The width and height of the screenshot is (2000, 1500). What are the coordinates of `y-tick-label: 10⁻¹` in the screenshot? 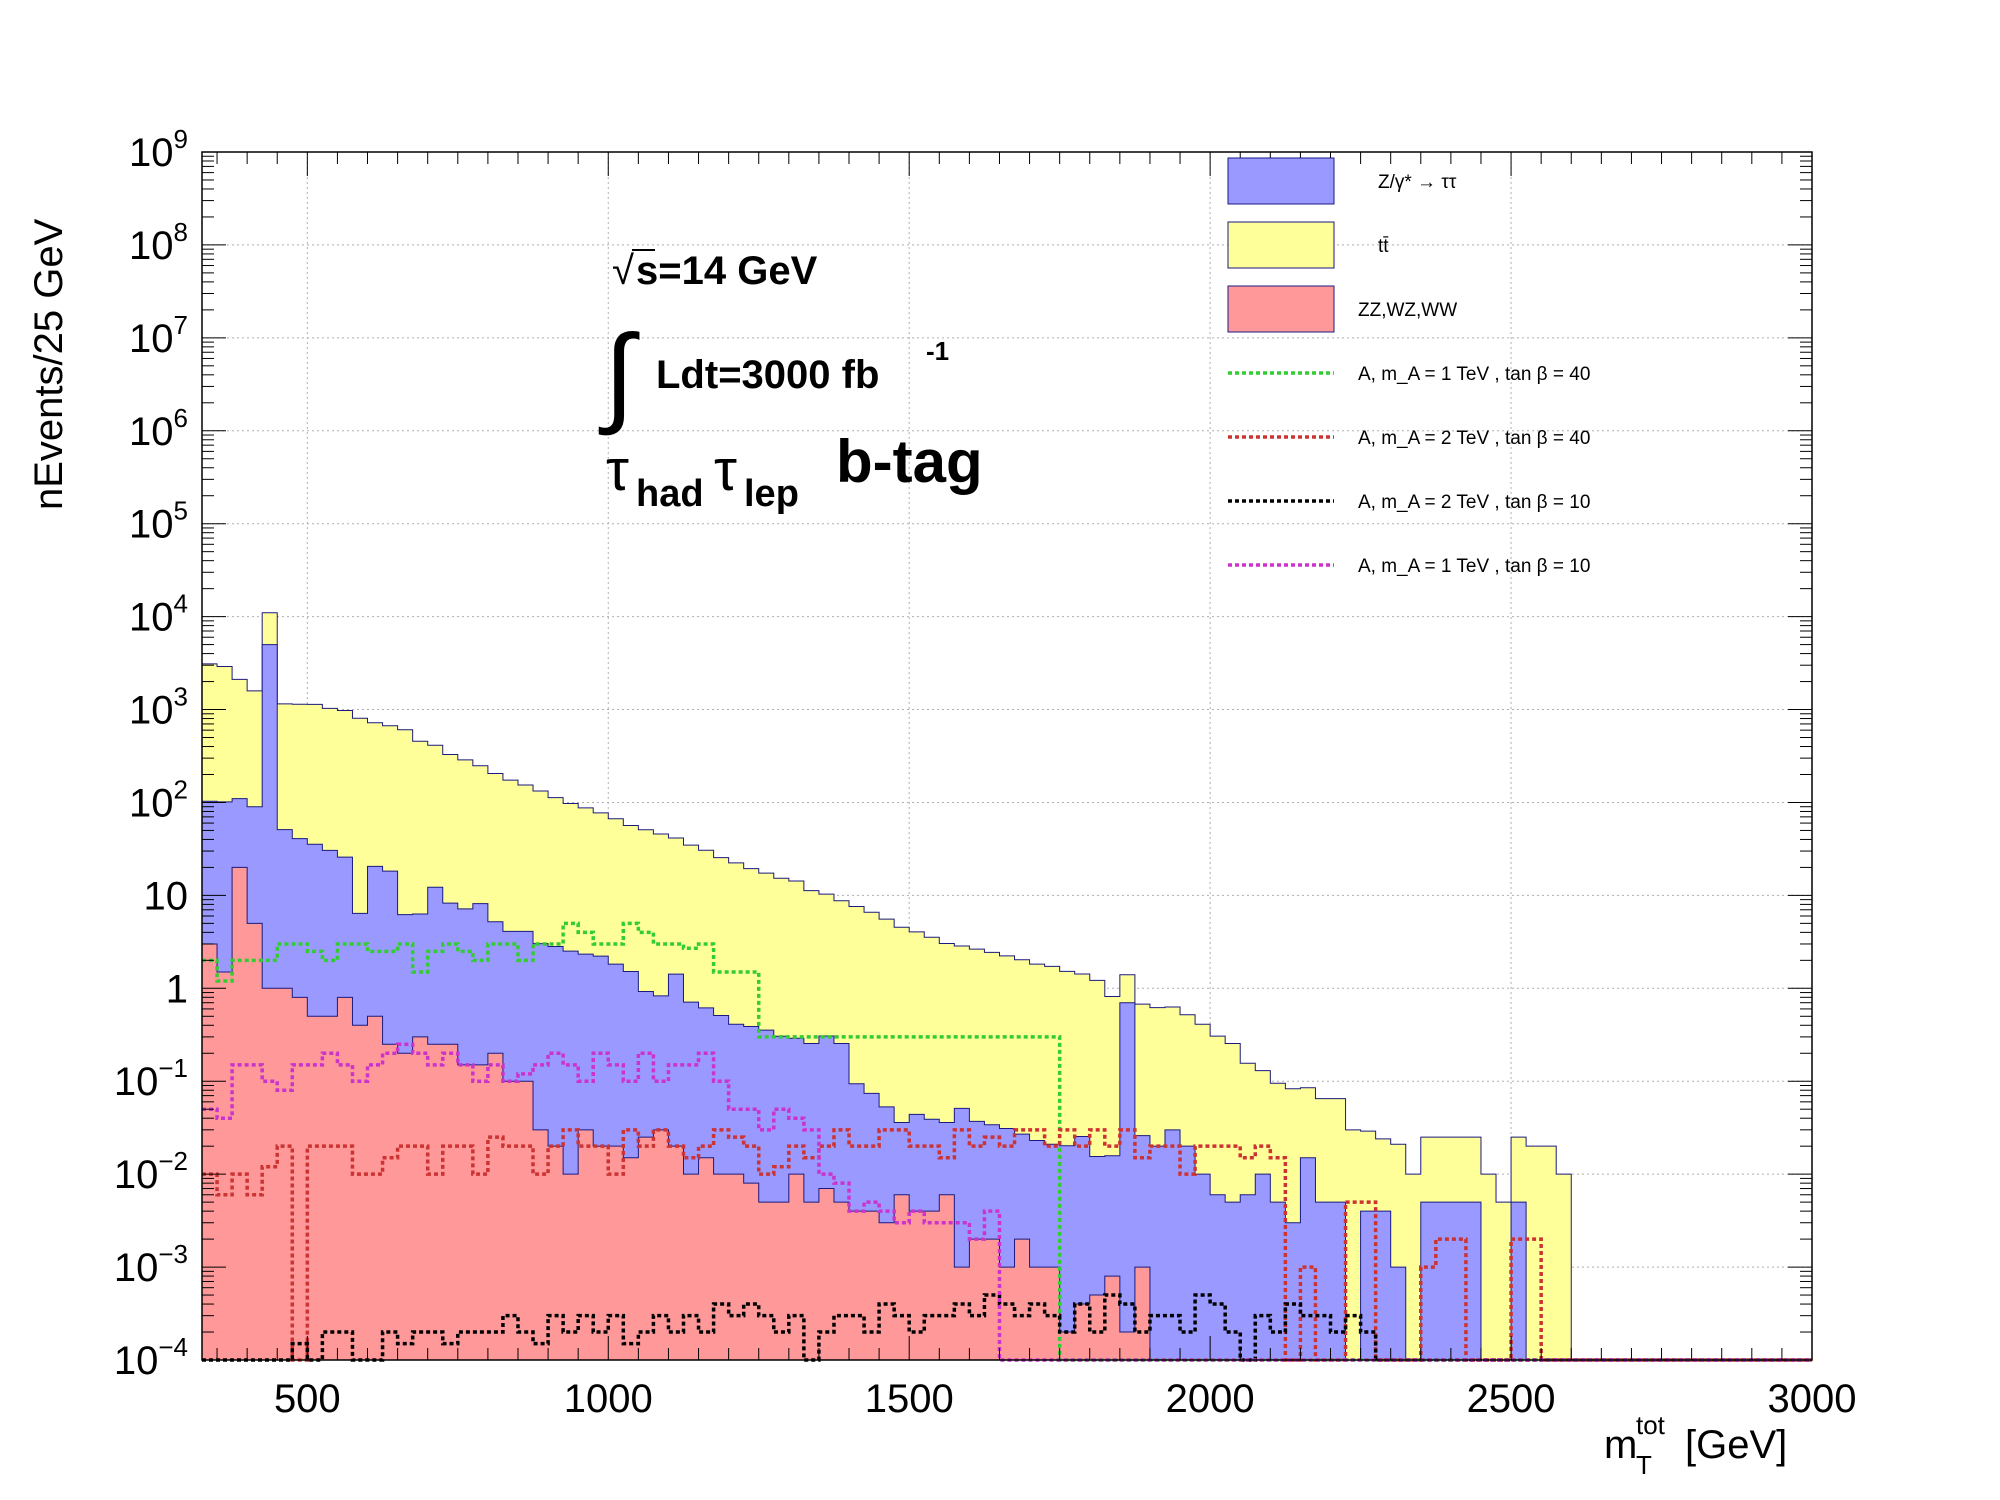 It's located at (151, 1078).